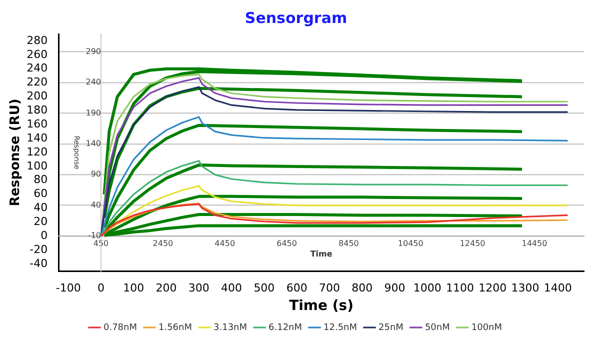 The image size is (600, 348). What do you see at coordinates (39, 263) in the screenshot?
I see `y-tick-label: -40` at bounding box center [39, 263].